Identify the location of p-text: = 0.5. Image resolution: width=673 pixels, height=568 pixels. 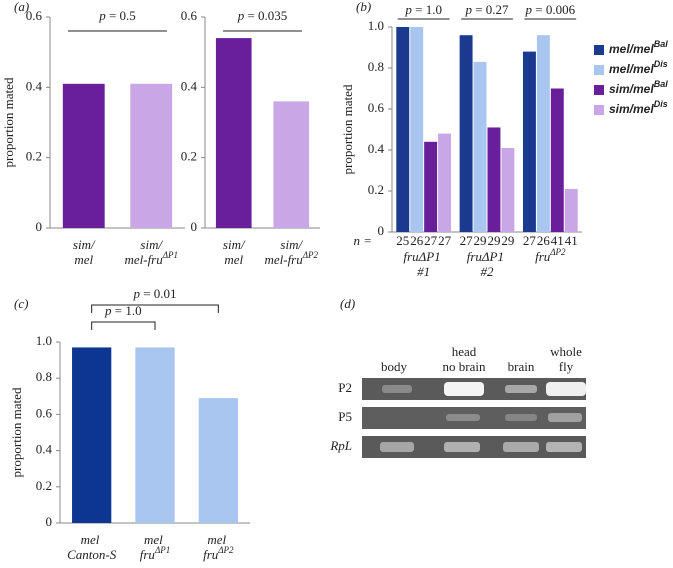
(121, 15).